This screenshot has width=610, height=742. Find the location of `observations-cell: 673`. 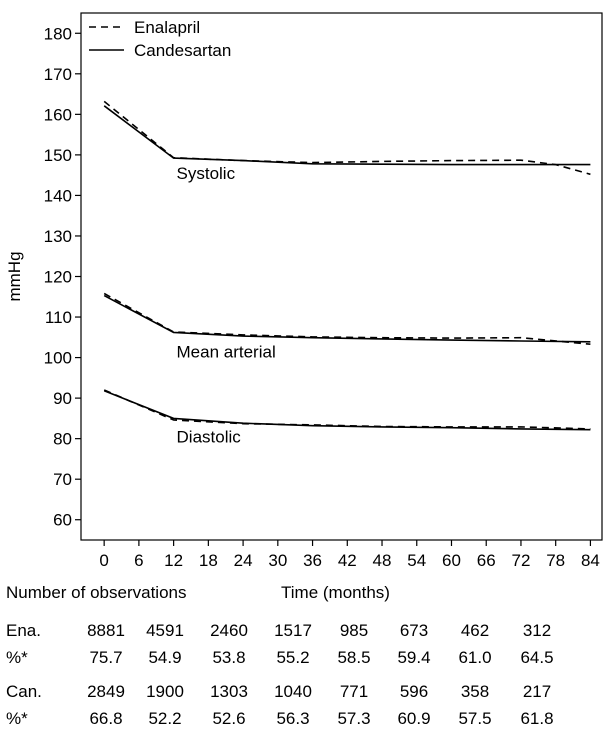

observations-cell: 673 is located at coordinates (414, 630).